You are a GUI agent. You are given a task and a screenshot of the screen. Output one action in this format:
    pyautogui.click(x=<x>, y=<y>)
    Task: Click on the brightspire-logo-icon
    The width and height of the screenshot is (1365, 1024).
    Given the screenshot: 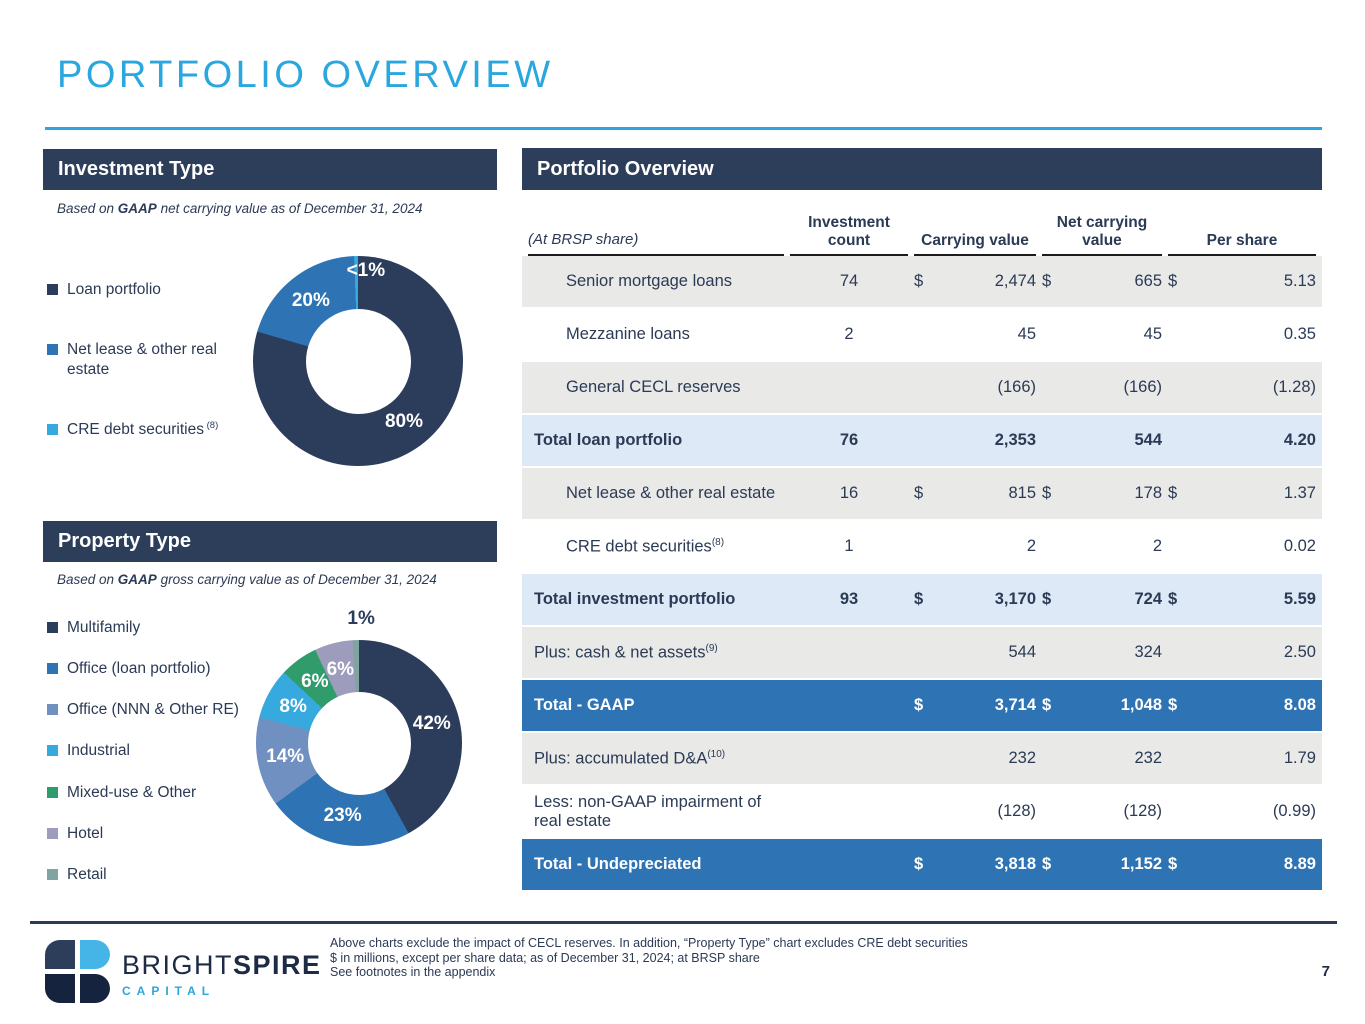 What is the action you would take?
    pyautogui.click(x=78, y=972)
    